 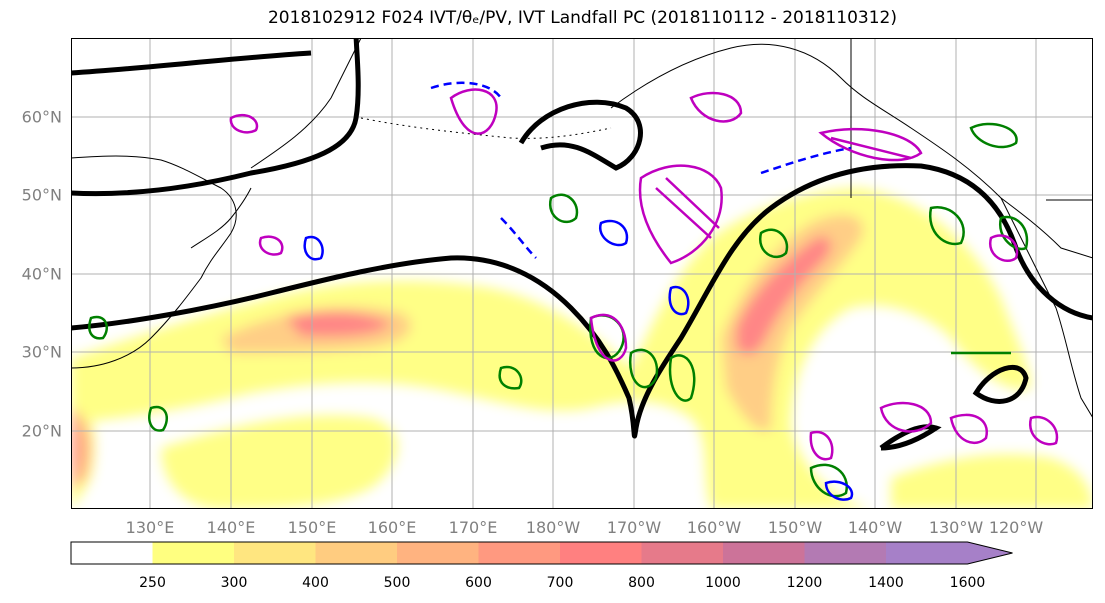 What do you see at coordinates (41, 431) in the screenshot?
I see `lat-label-20n: 20°N` at bounding box center [41, 431].